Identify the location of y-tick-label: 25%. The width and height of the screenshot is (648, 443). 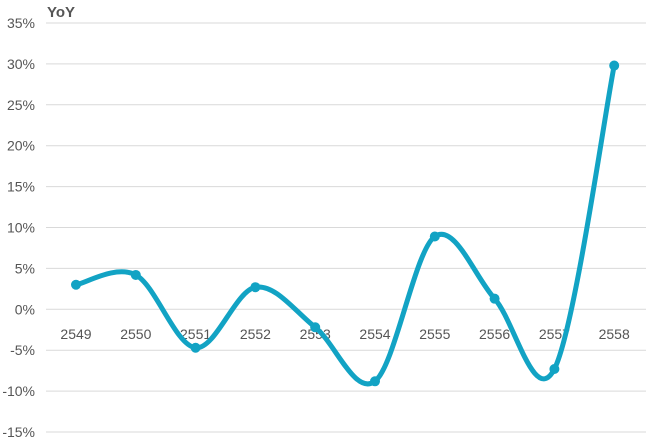
(21, 105).